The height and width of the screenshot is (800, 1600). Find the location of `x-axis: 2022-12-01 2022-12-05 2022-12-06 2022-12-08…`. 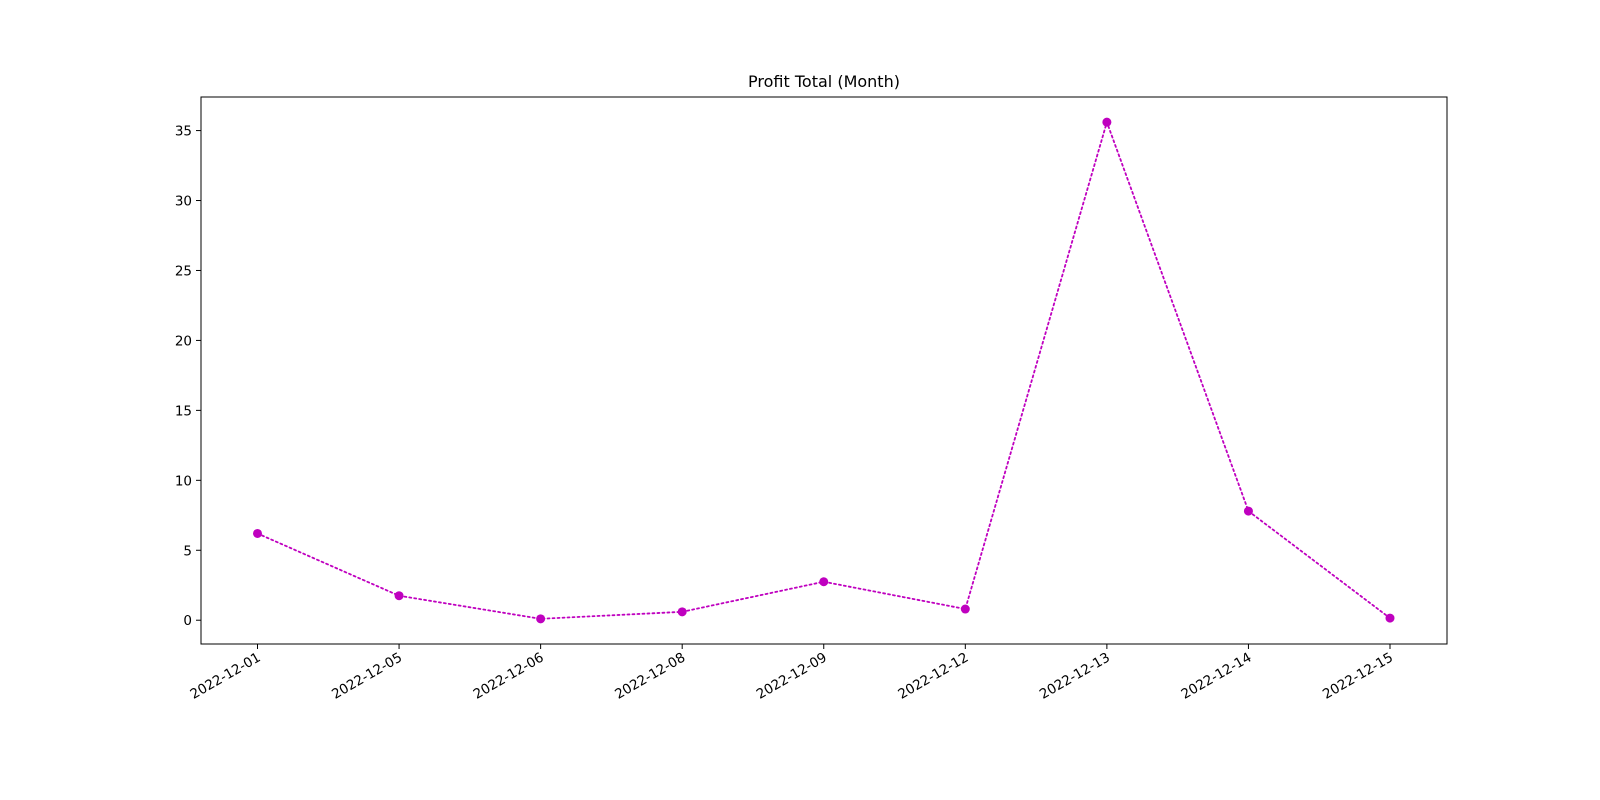

x-axis: 2022-12-01 2022-12-05 2022-12-06 2022-12-08… is located at coordinates (792, 673).